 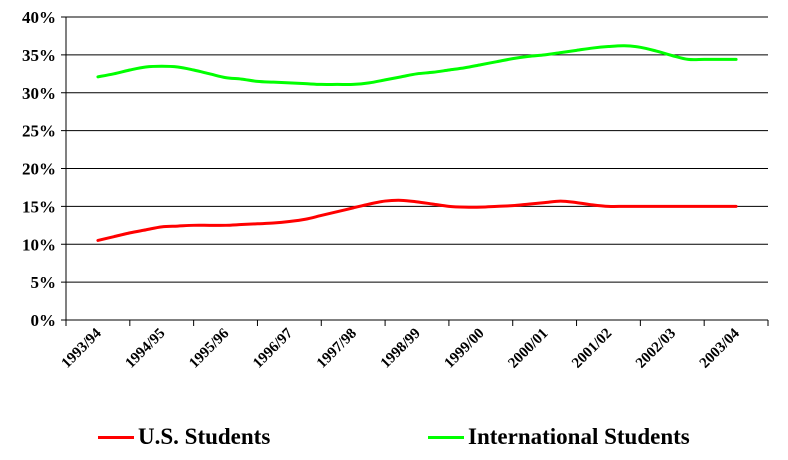 What do you see at coordinates (39, 17) in the screenshot?
I see `y-tick-label: 40%` at bounding box center [39, 17].